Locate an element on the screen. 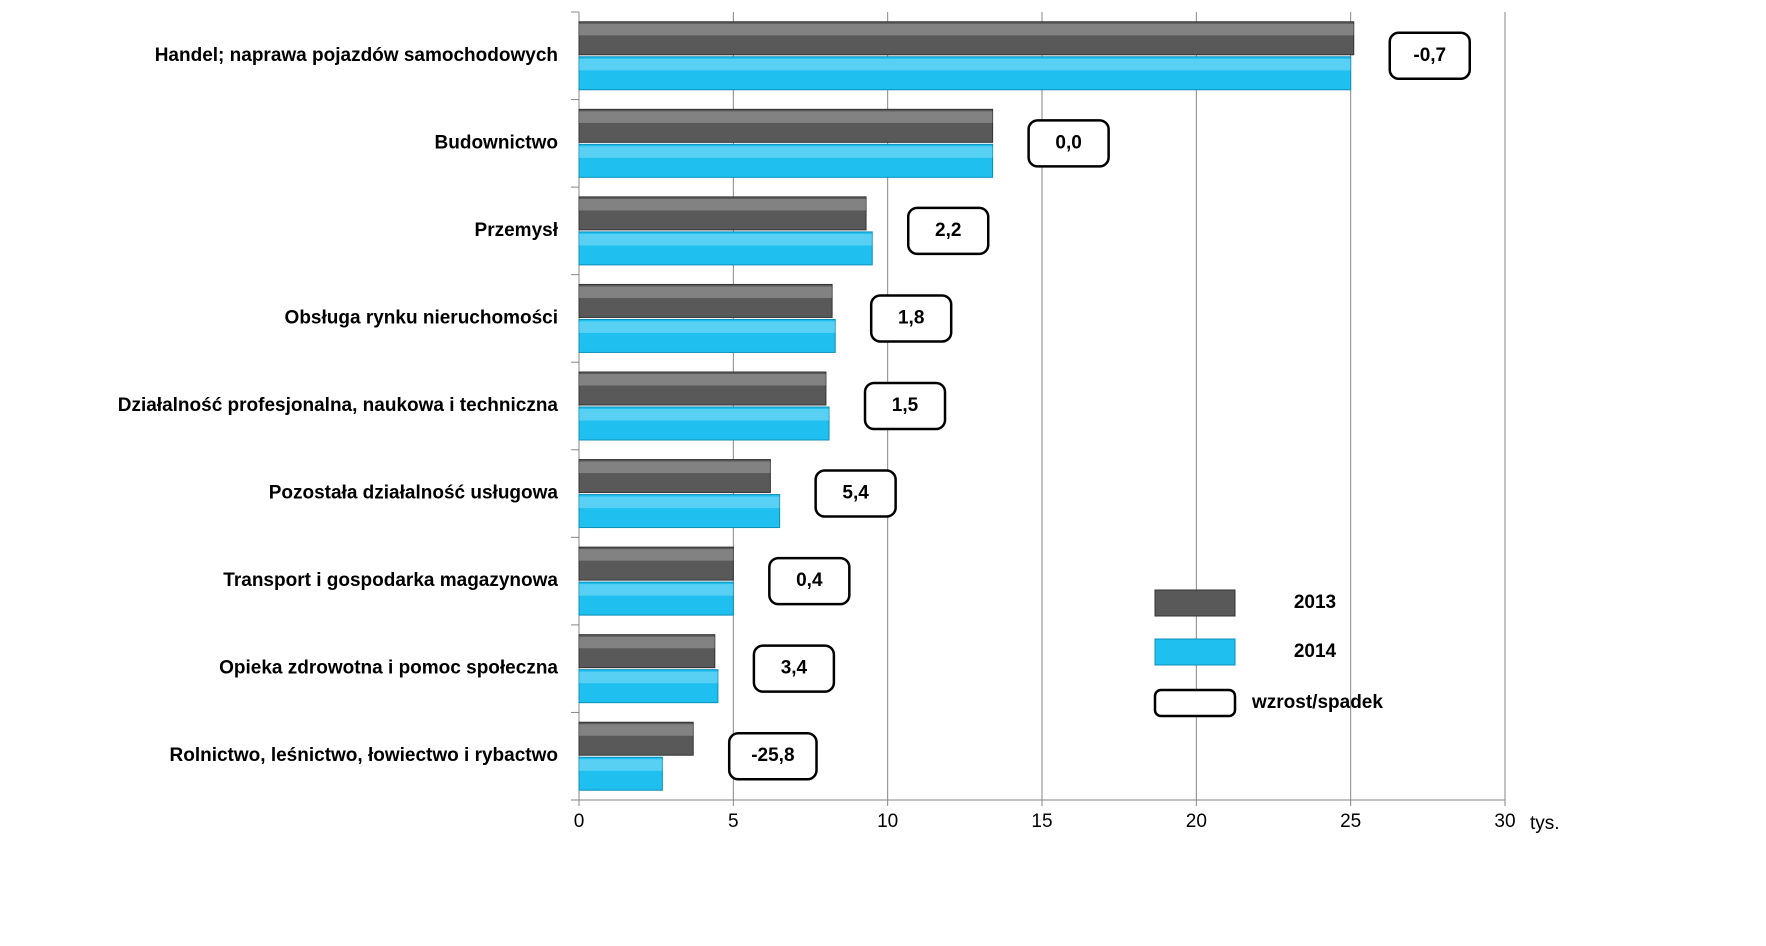  x-axis-unit: tys. is located at coordinates (1545, 823).